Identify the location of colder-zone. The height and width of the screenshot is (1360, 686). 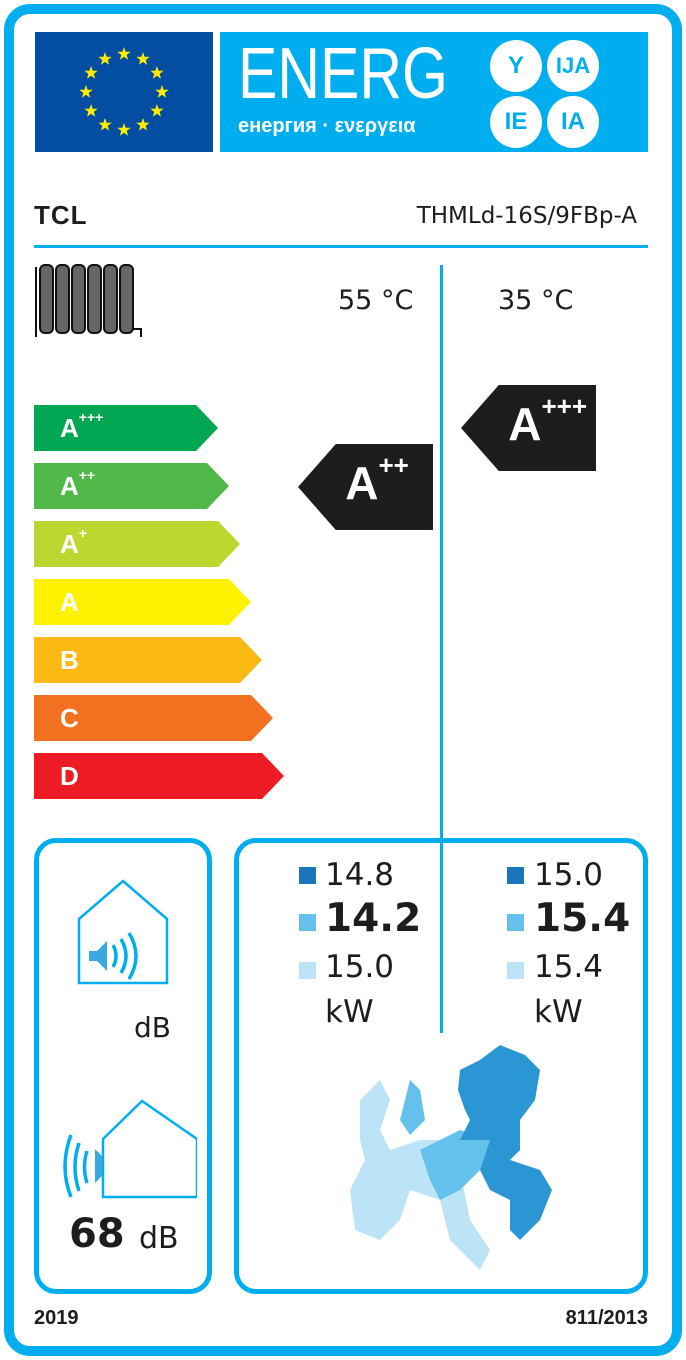
(505, 1142).